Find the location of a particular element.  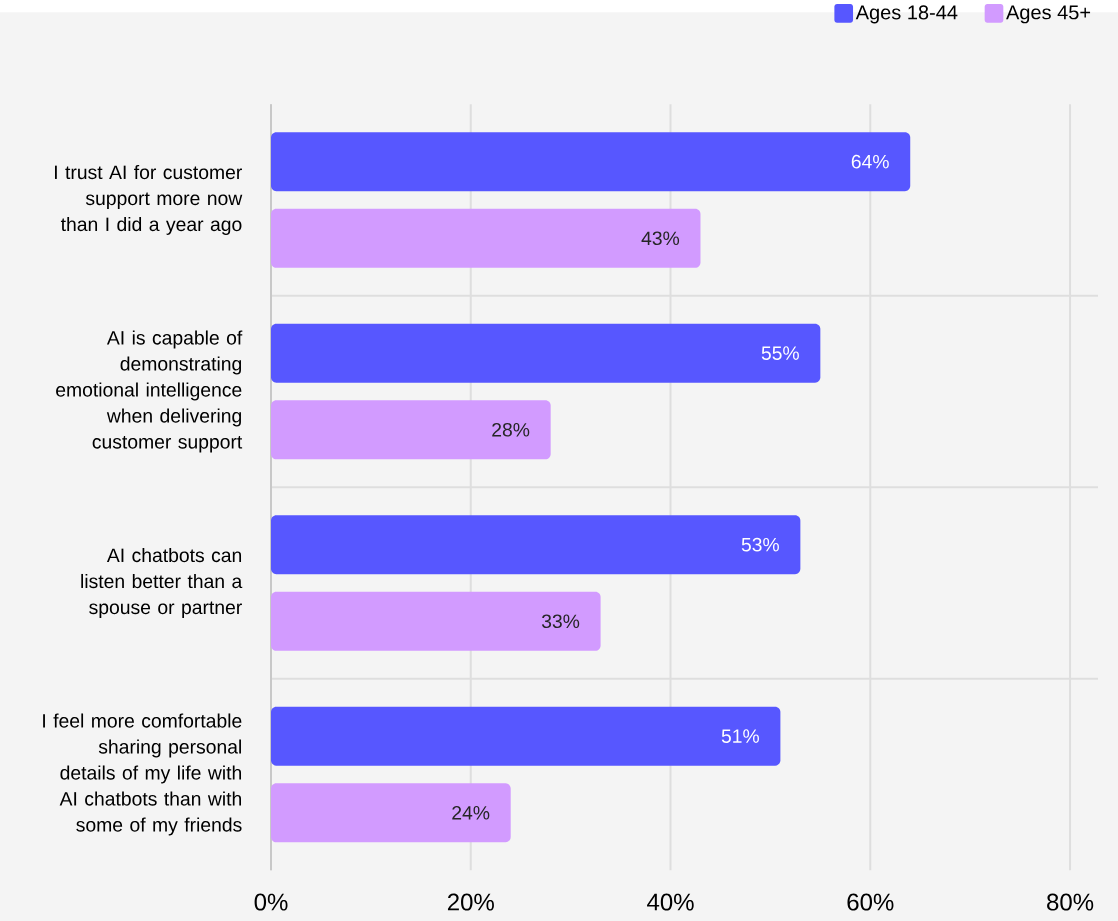

data-label: 24% is located at coordinates (471, 812).